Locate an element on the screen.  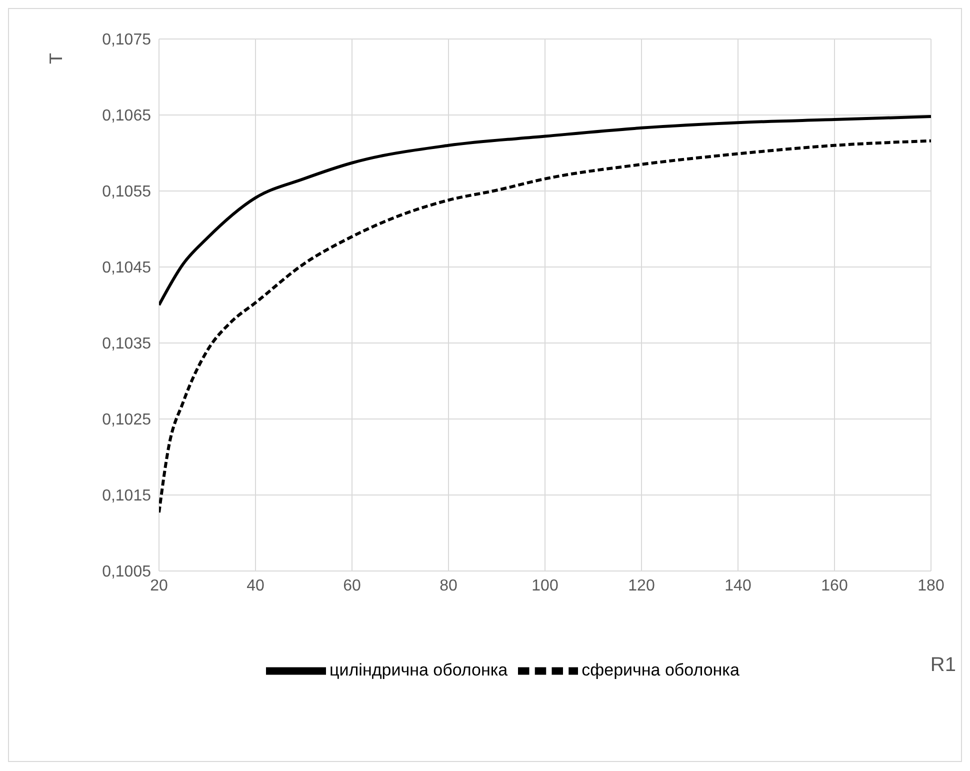
y-tick-label: 0,1045 is located at coordinates (127, 268).